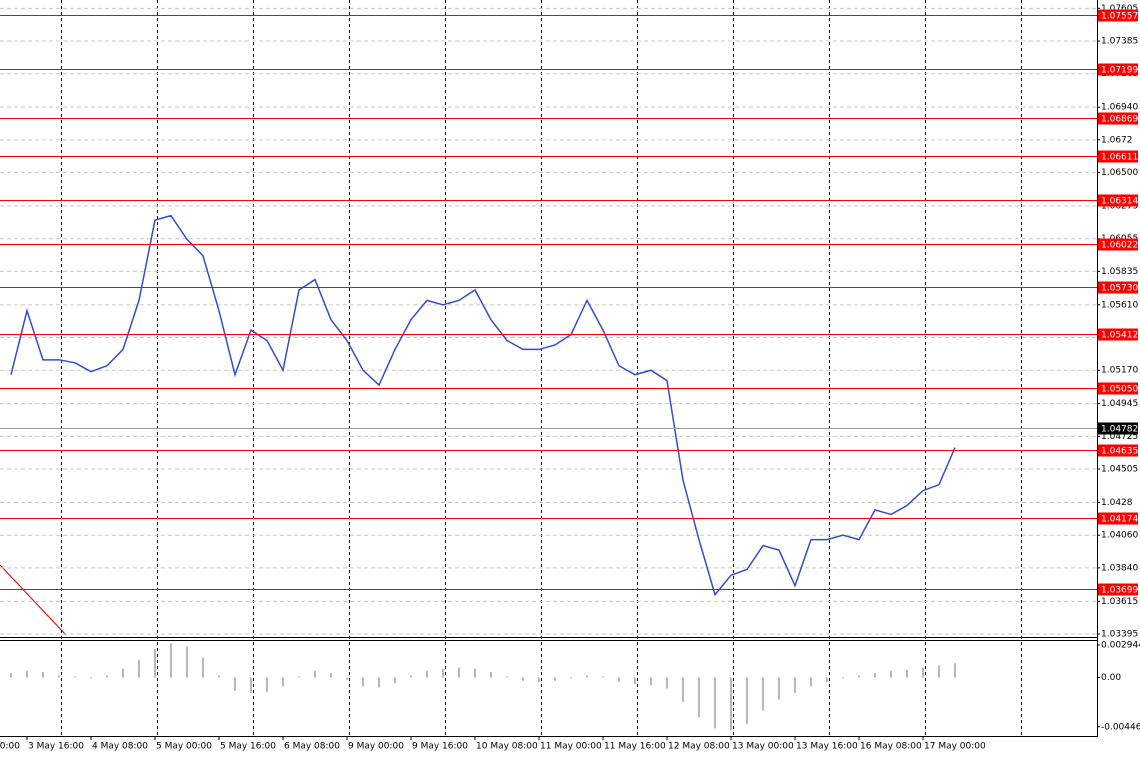 Image resolution: width=1140 pixels, height=759 pixels. Describe the element at coordinates (10, 747) in the screenshot. I see `x-tick-label: 3 May 00:00` at that location.